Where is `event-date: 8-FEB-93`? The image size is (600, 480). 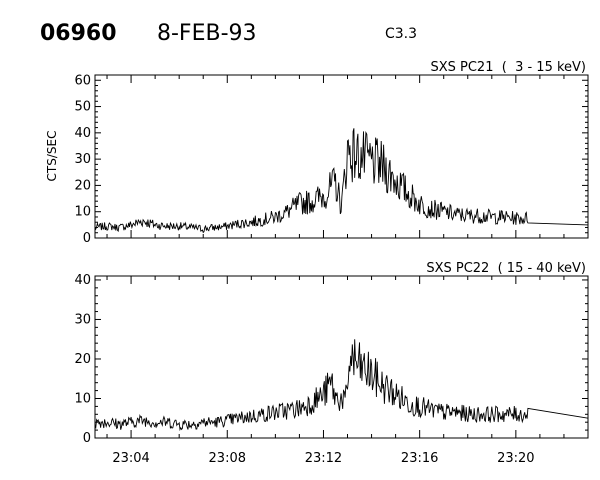 event-date: 8-FEB-93 is located at coordinates (207, 33).